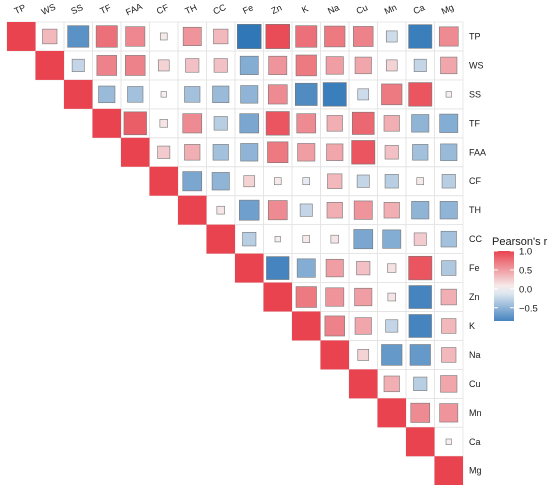 The width and height of the screenshot is (550, 485). Describe the element at coordinates (190, 9) in the screenshot. I see `column-label-th: TH` at that location.